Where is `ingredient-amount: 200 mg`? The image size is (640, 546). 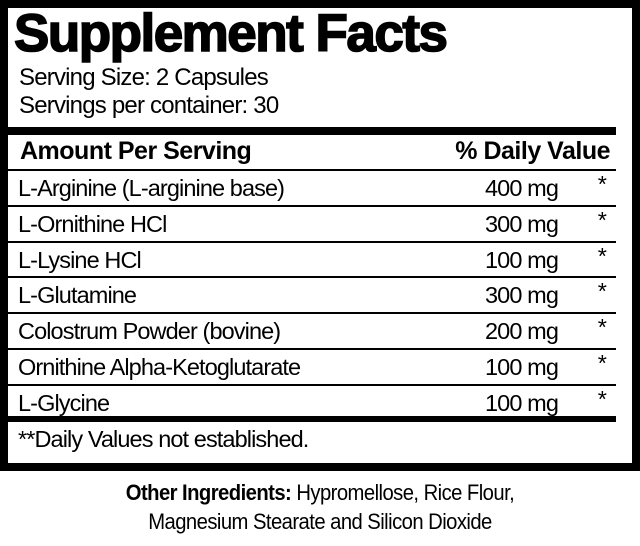 ingredient-amount: 200 mg is located at coordinates (522, 331).